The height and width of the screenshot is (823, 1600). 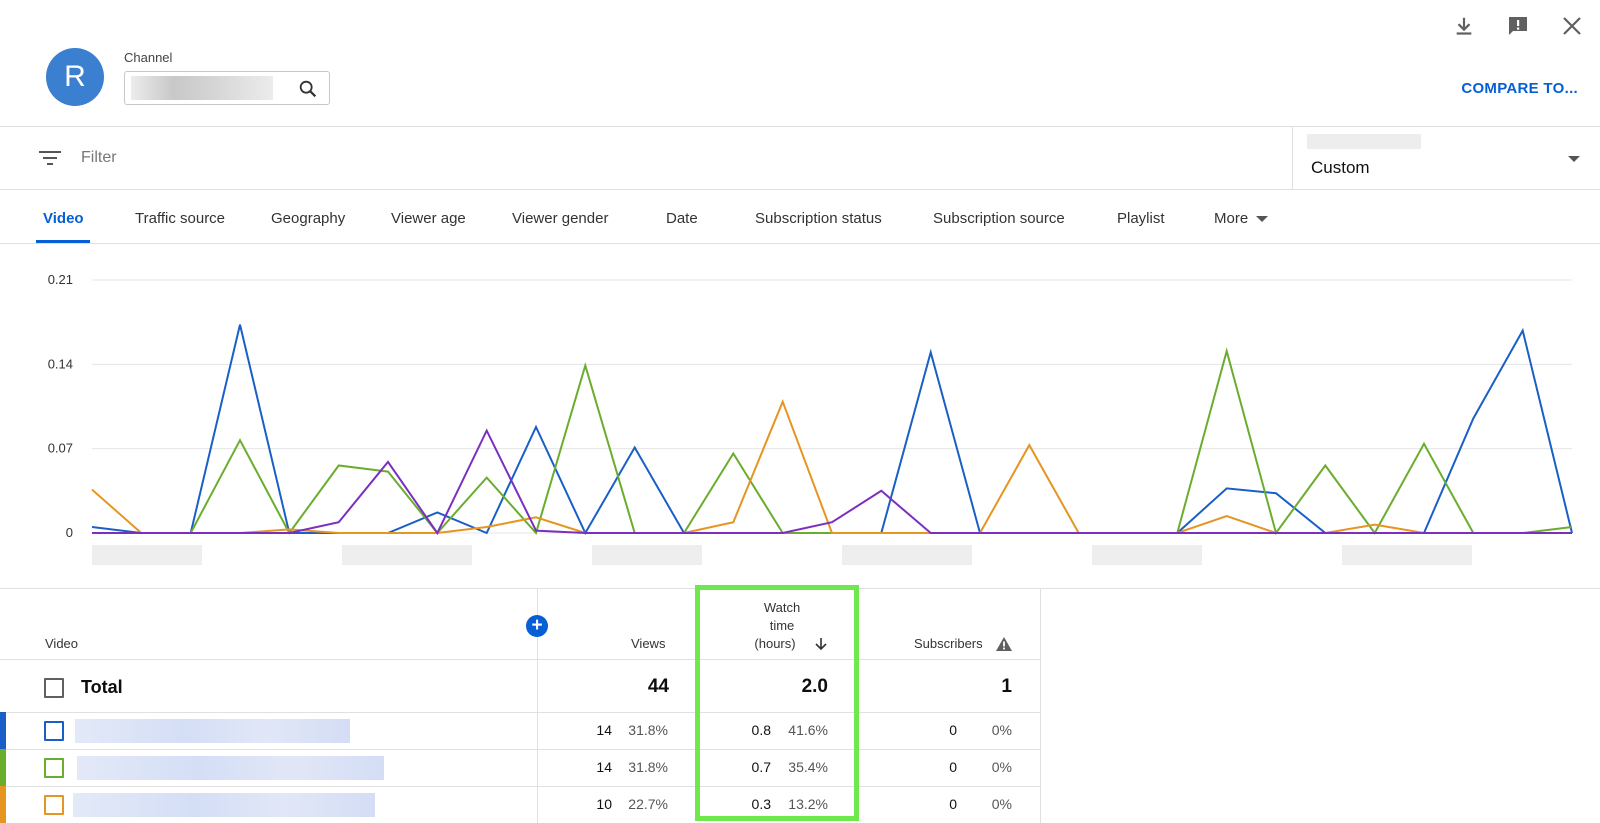 What do you see at coordinates (69, 532) in the screenshot?
I see `y-tick-label: 0` at bounding box center [69, 532].